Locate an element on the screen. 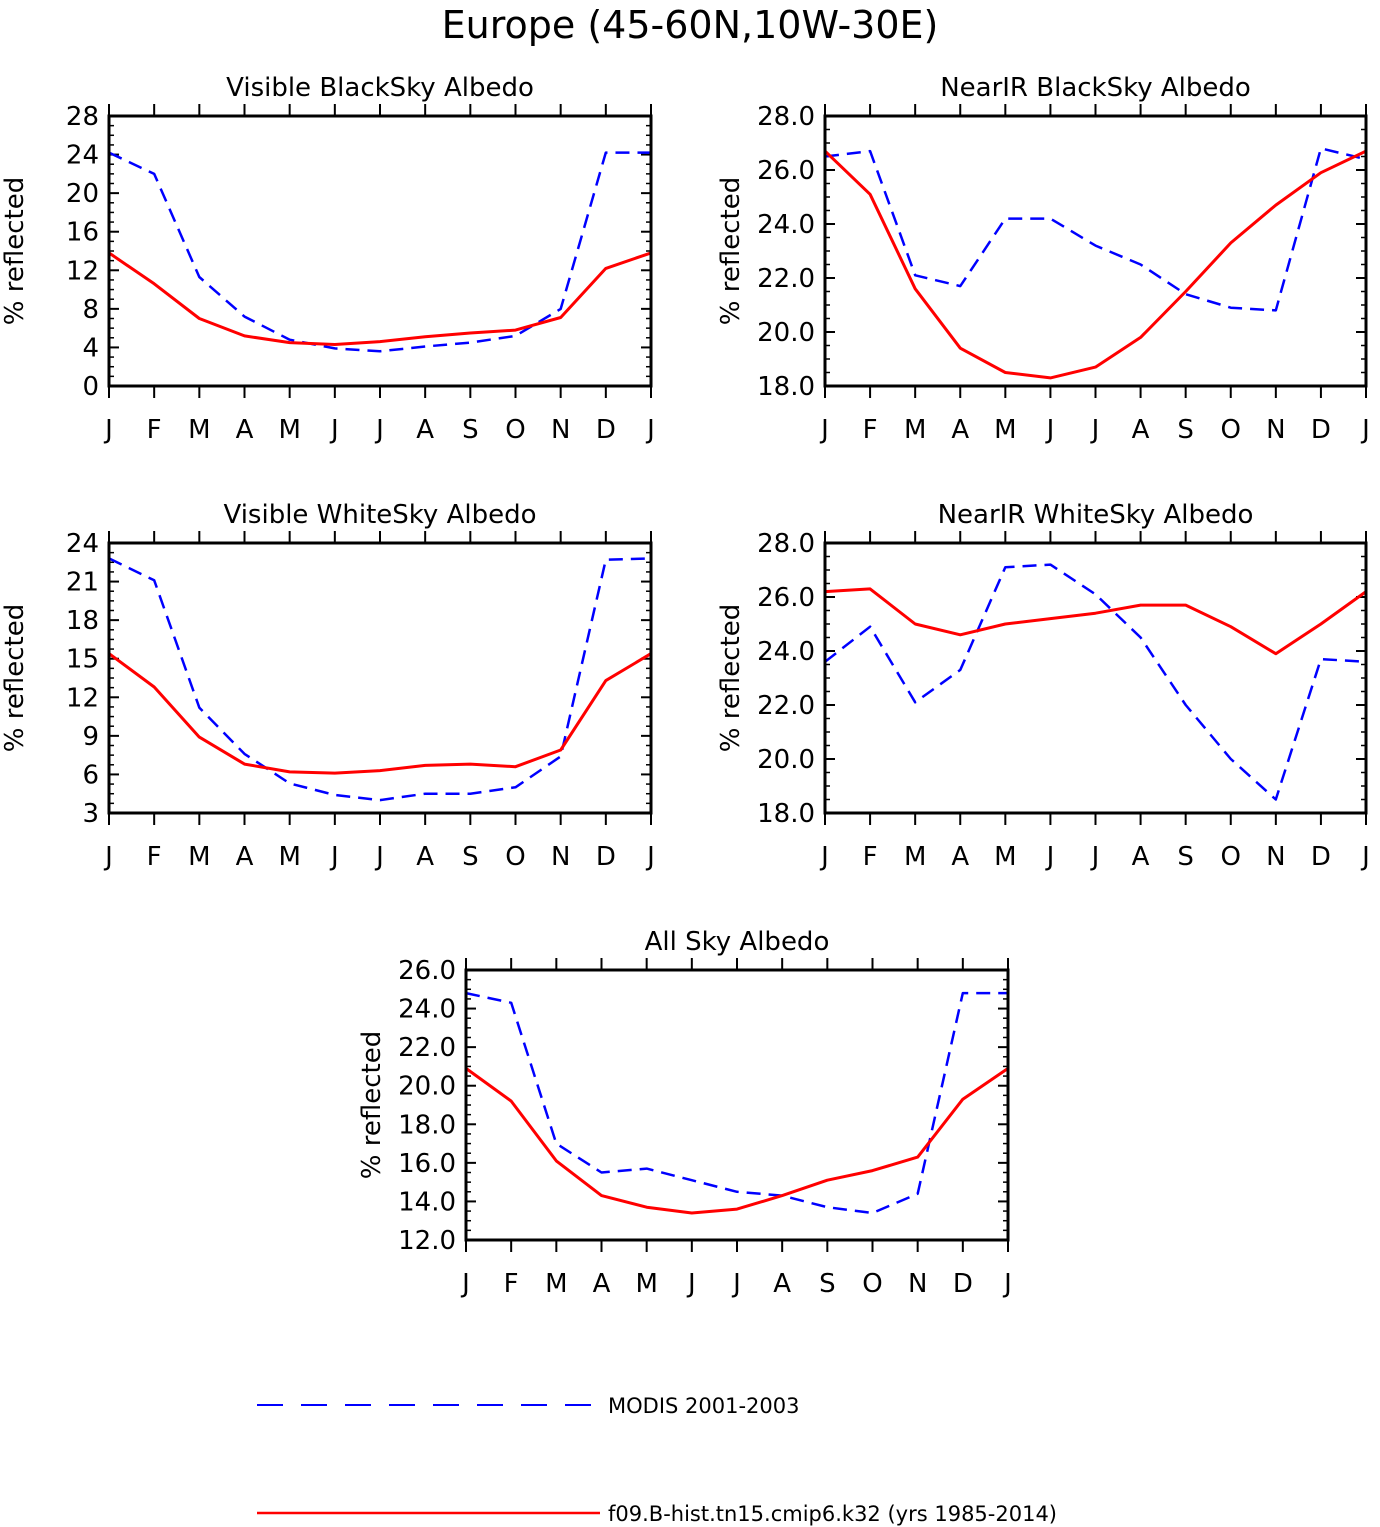 The width and height of the screenshot is (1380, 1527). x-tick-label: D is located at coordinates (1321, 430).